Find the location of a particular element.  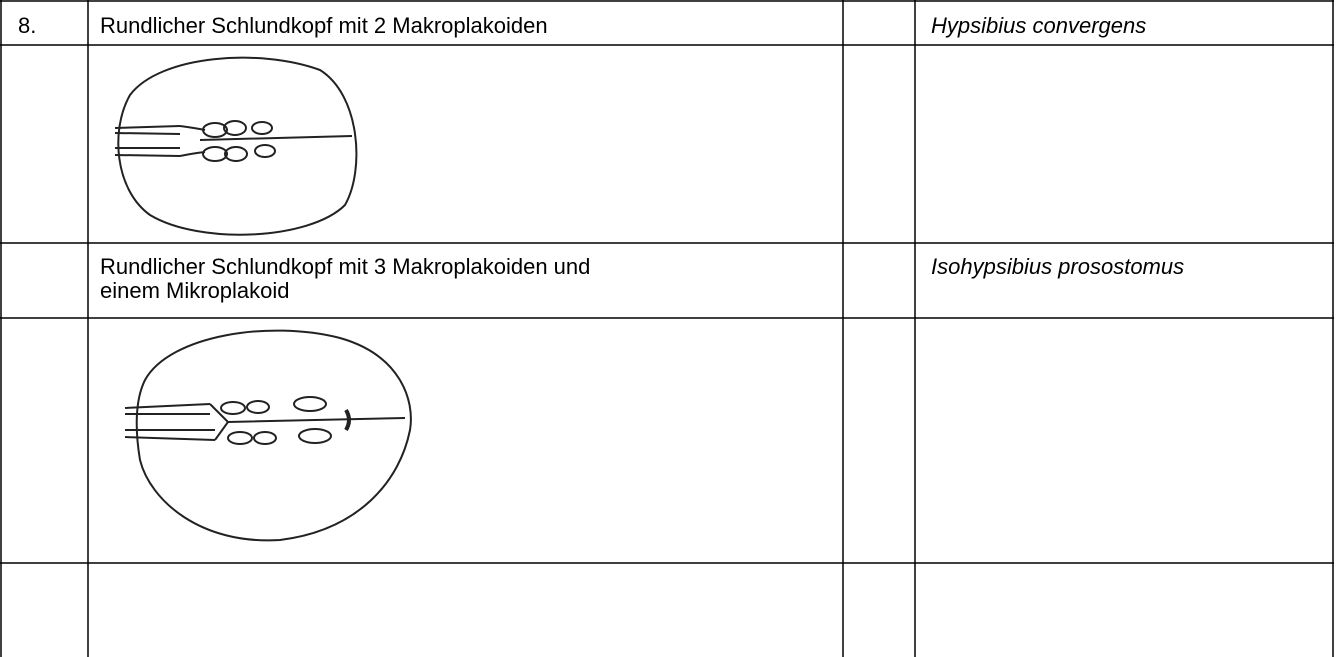

description-line: einem Mikroplakoid is located at coordinates (195, 290).